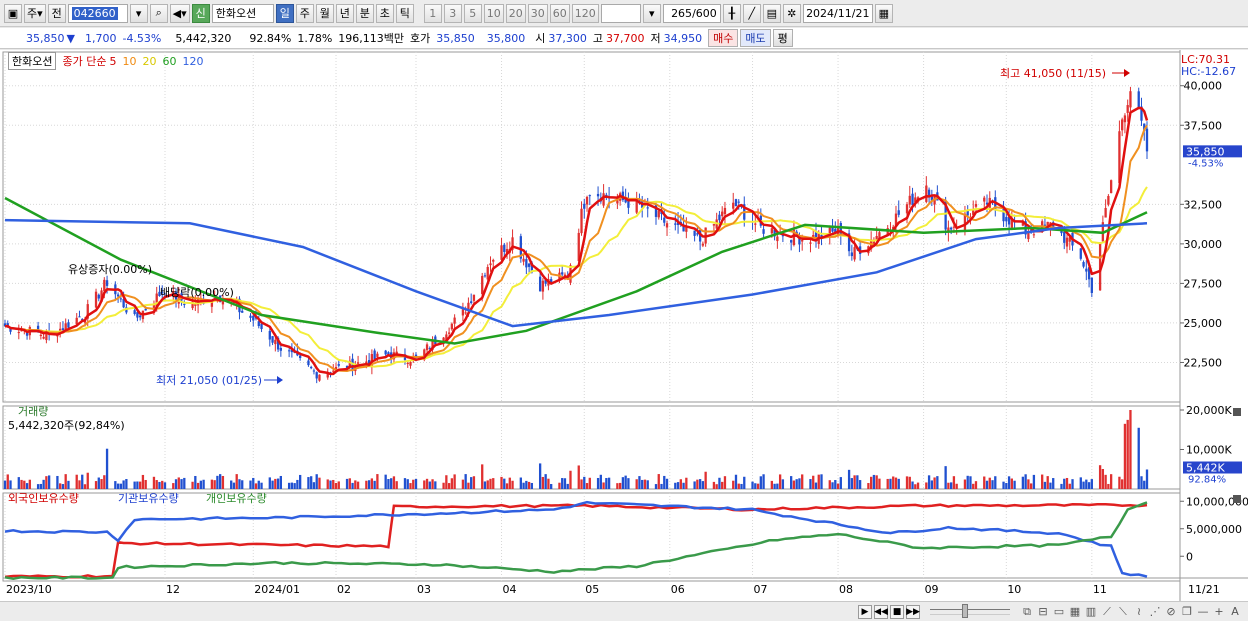 This screenshot has width=1248, height=621. What do you see at coordinates (1219, 611) in the screenshot?
I see `zoom-in-icon: +` at bounding box center [1219, 611].